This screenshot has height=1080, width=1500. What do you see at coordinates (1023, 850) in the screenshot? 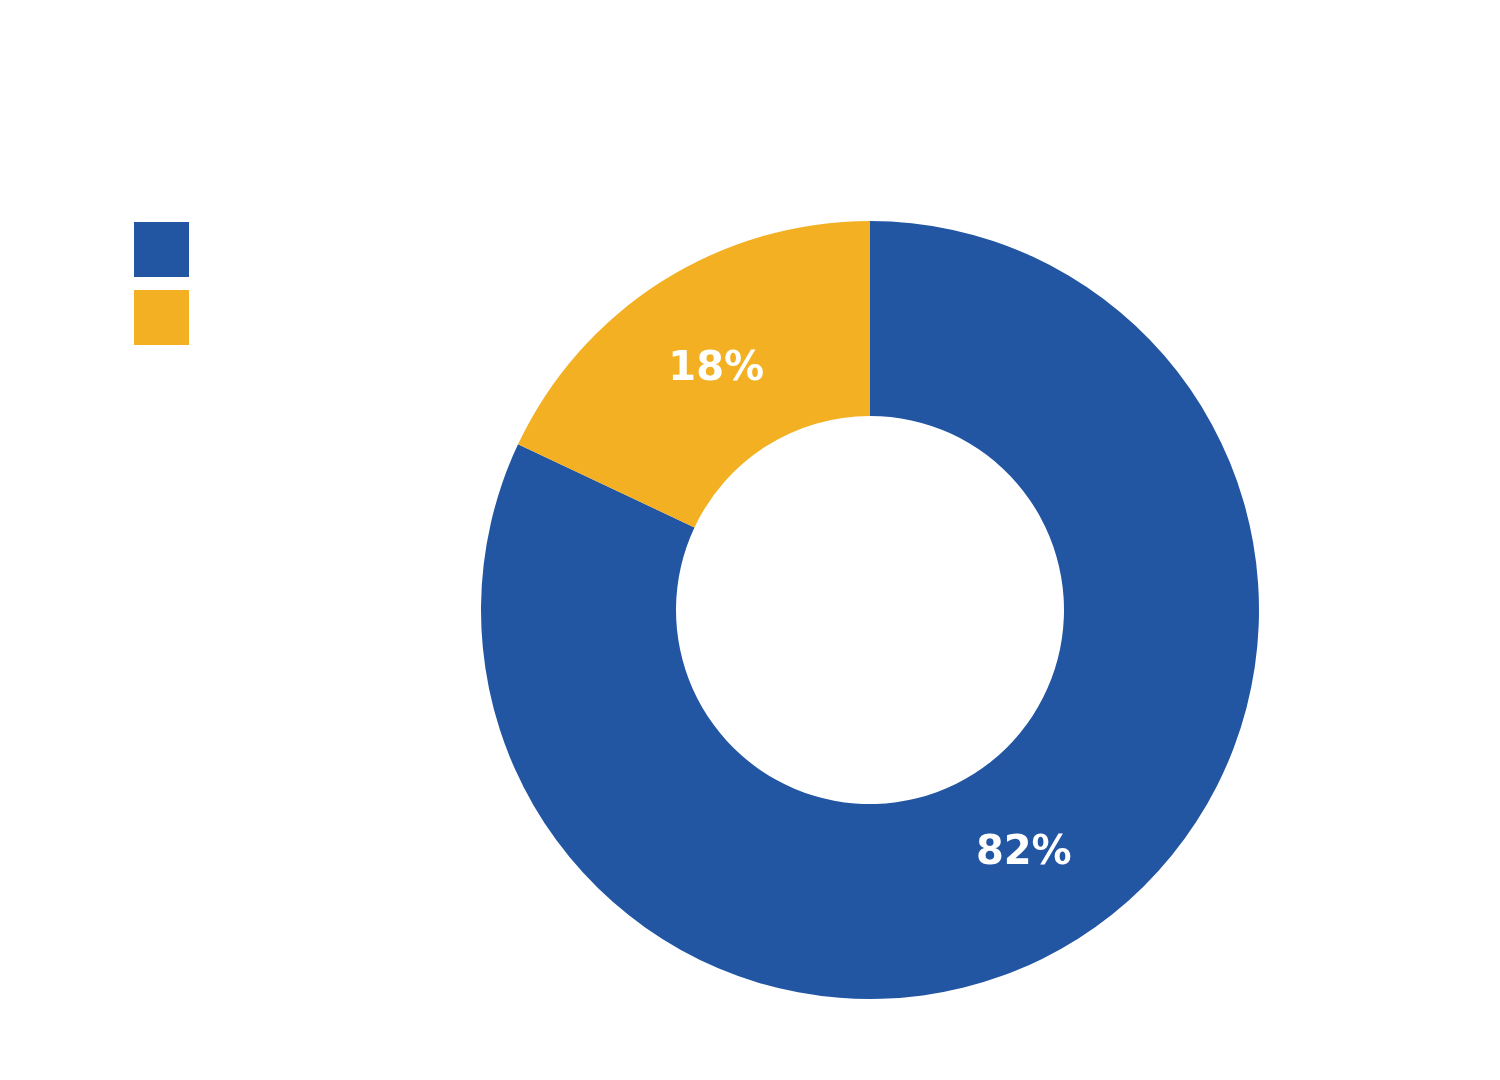
I see `data-label: 82%` at bounding box center [1023, 850].